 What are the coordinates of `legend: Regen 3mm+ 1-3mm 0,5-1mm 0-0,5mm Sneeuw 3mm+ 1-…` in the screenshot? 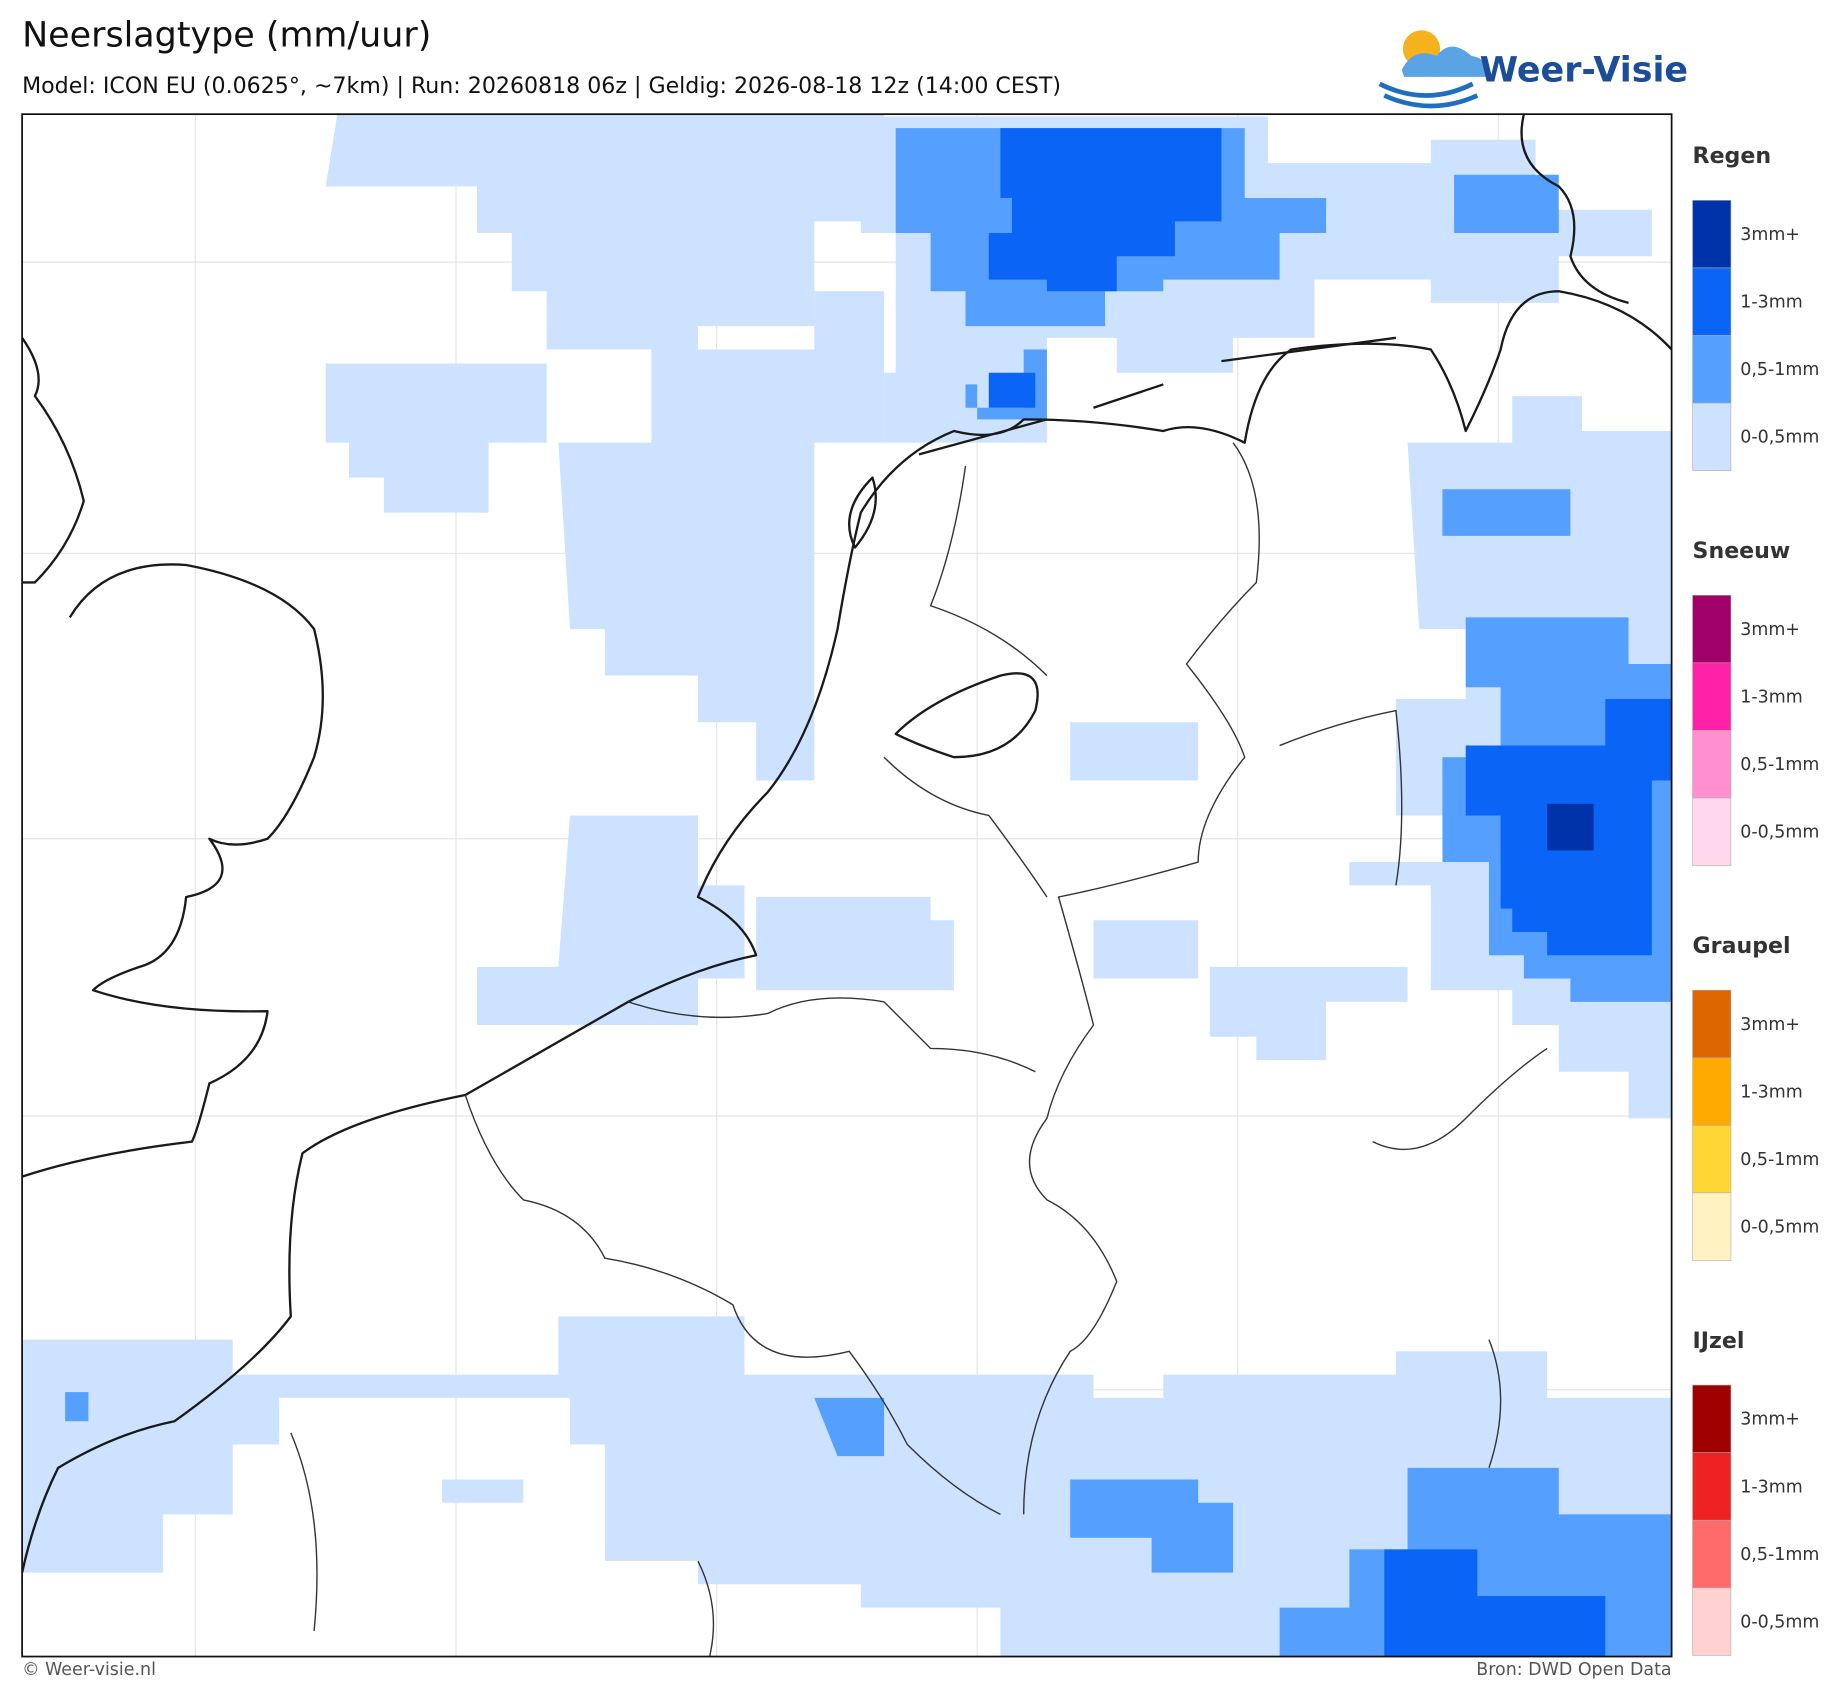 It's located at (1755, 899).